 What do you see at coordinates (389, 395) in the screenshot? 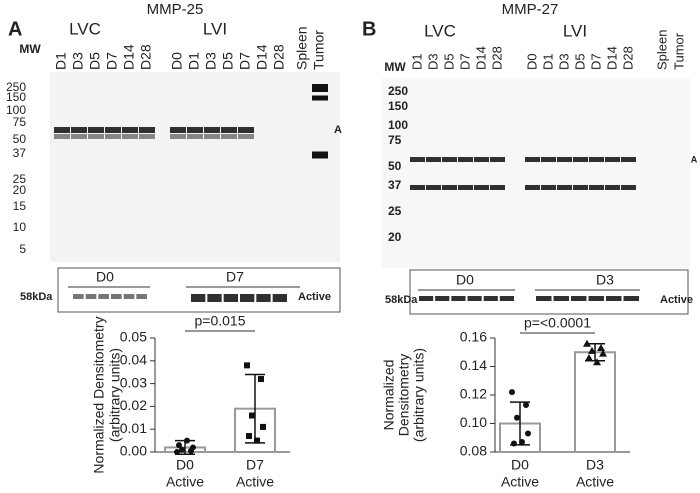
I see `y-axis-label: Normalized` at bounding box center [389, 395].